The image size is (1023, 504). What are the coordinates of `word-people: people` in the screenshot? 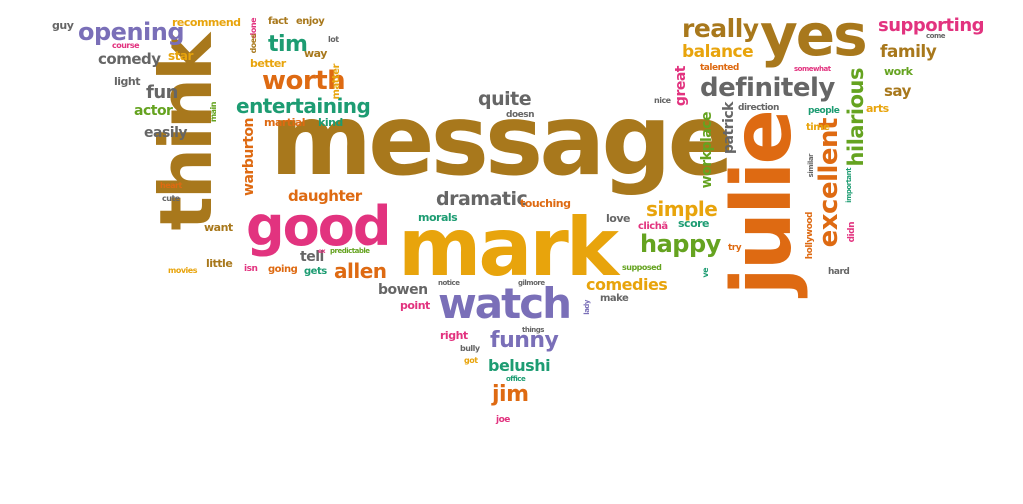 It's located at (824, 111).